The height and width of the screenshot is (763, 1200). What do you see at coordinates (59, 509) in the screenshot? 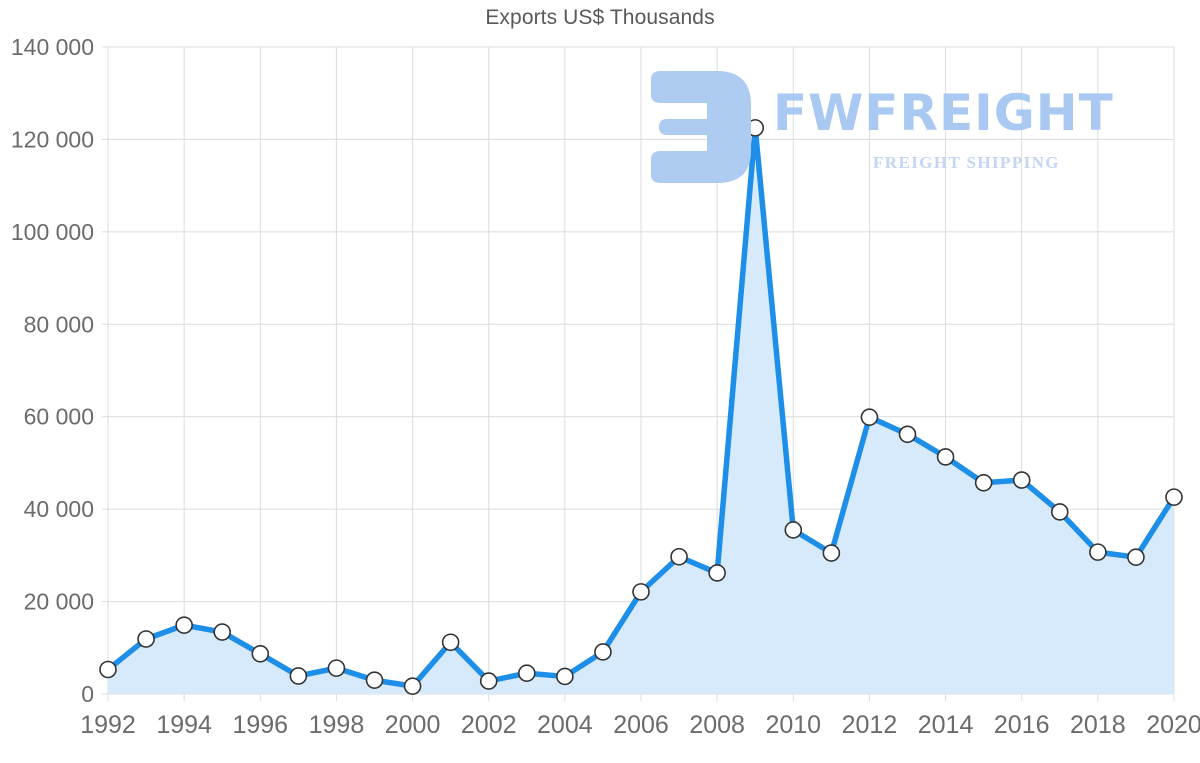
I see `y-tick-label: 40 000` at bounding box center [59, 509].